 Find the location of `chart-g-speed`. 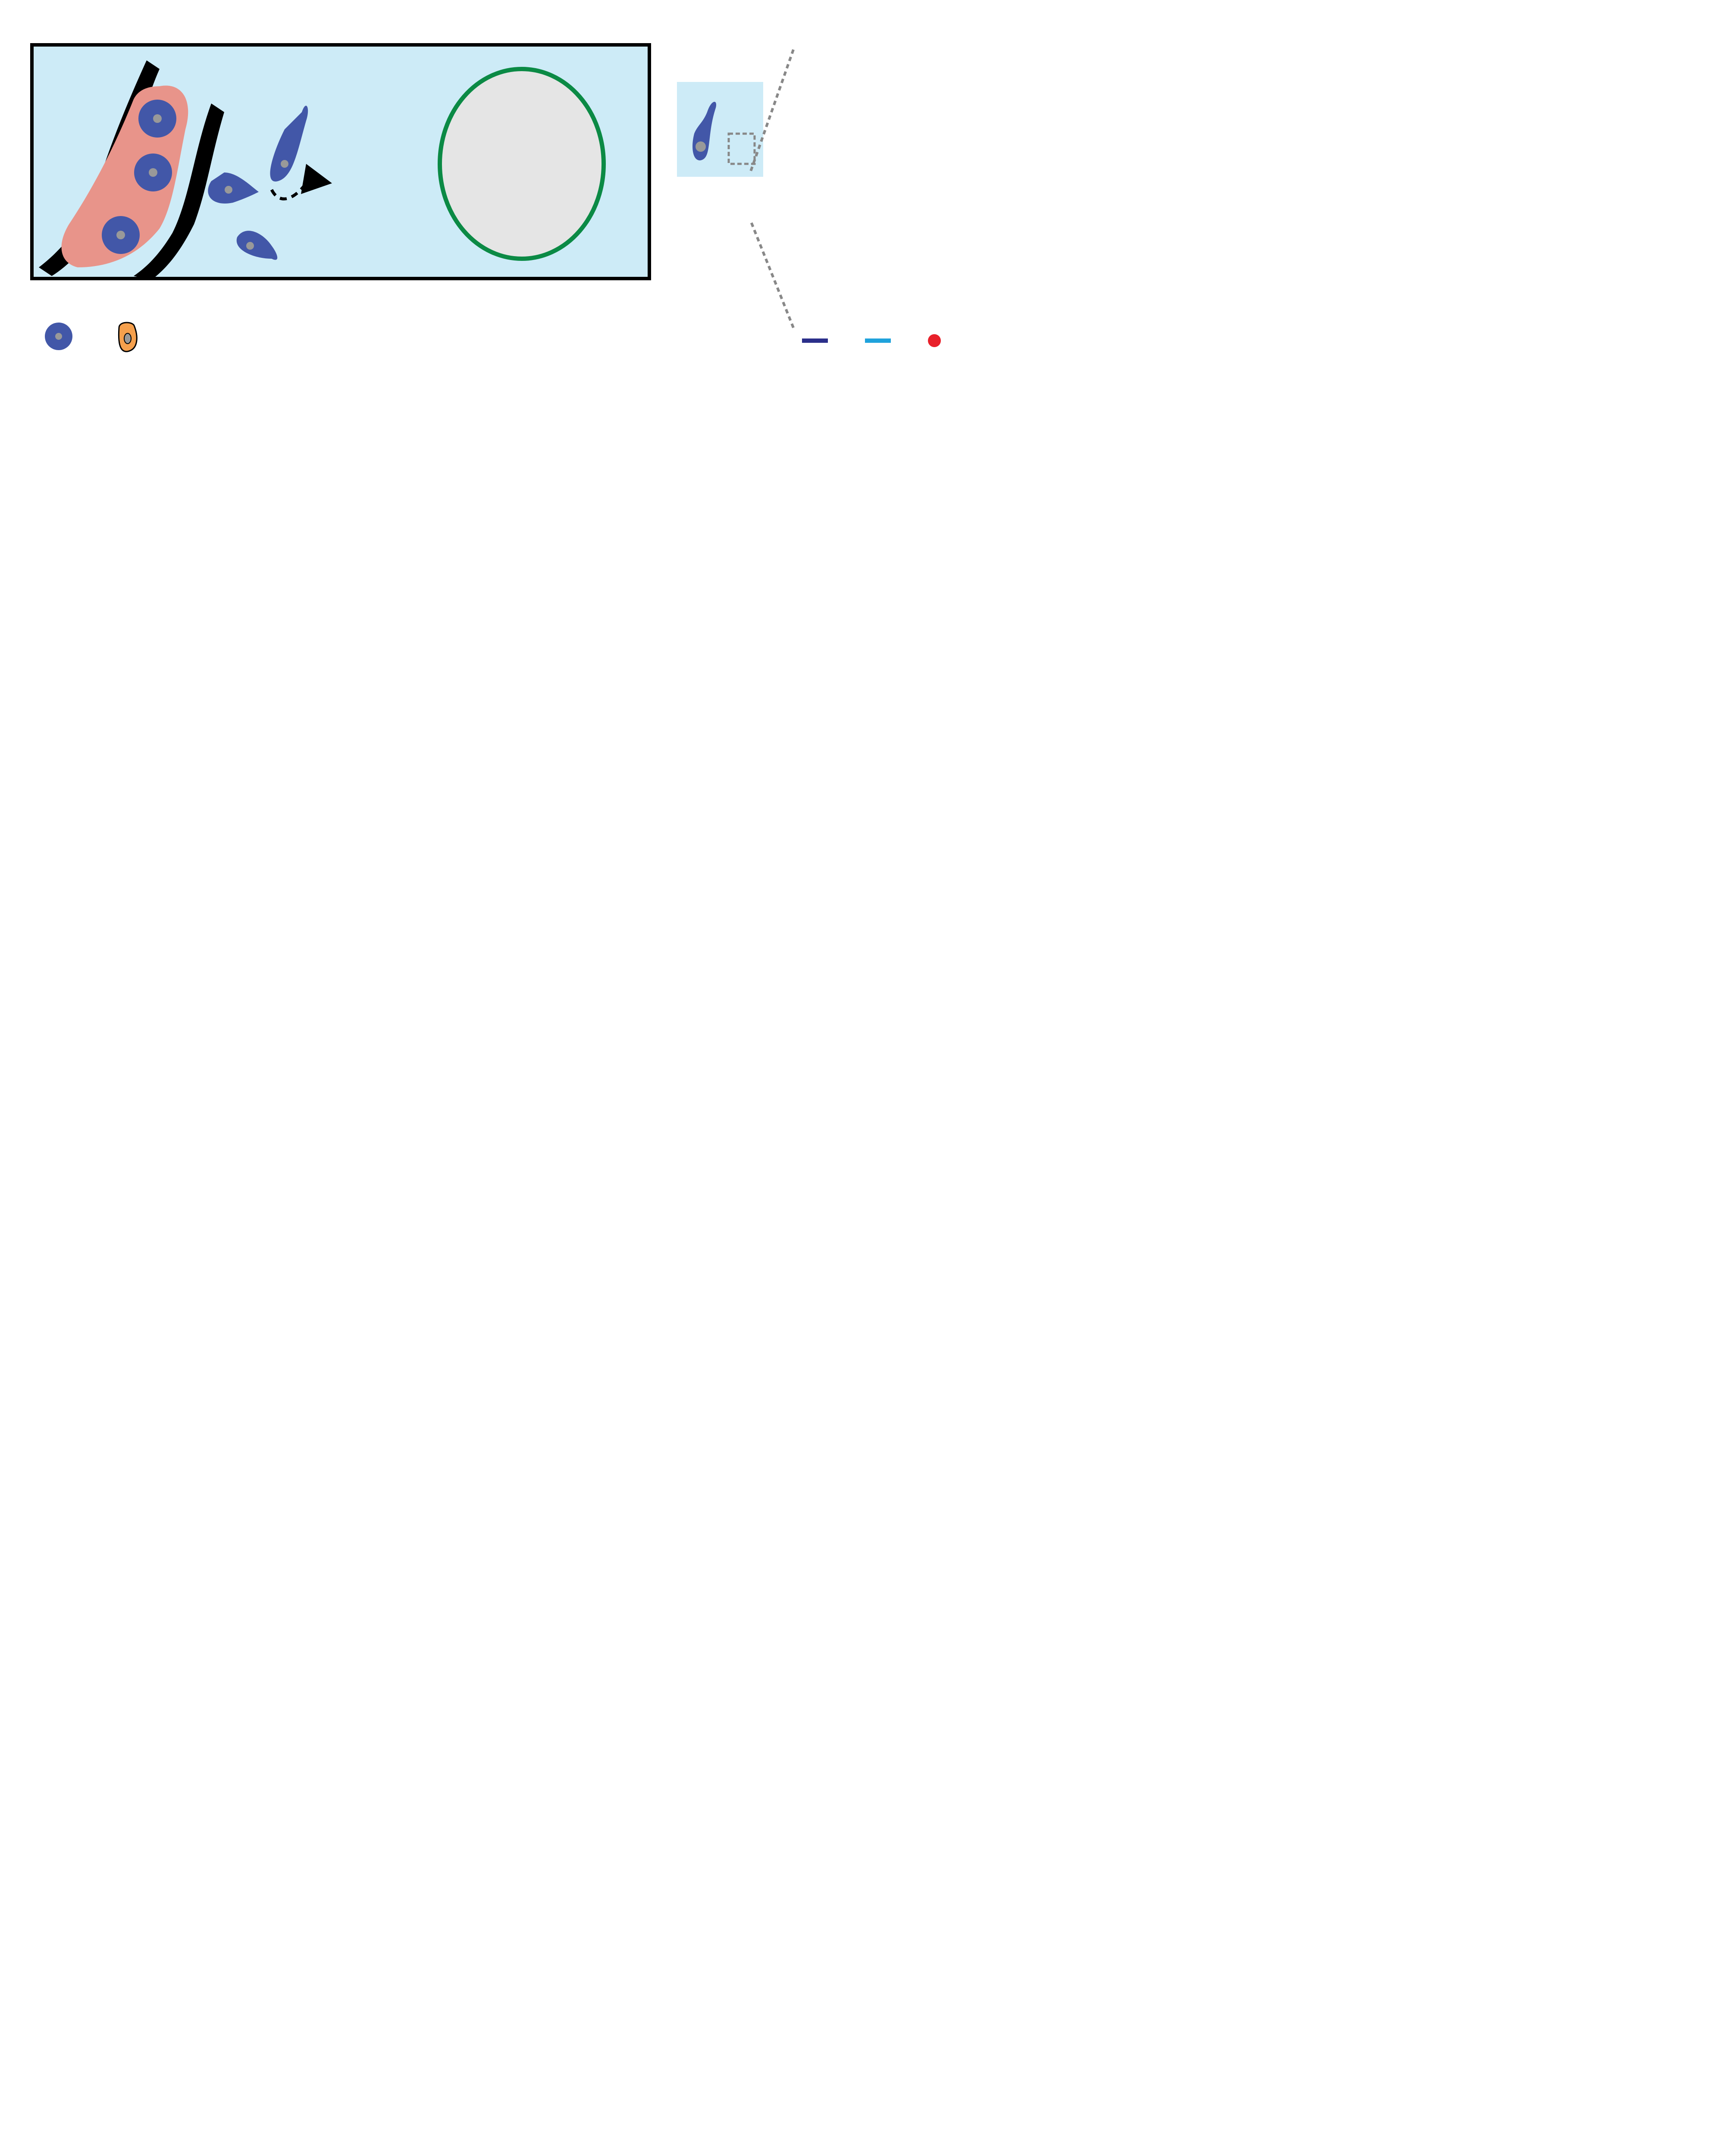

chart-g-speed is located at coordinates (259, 951).